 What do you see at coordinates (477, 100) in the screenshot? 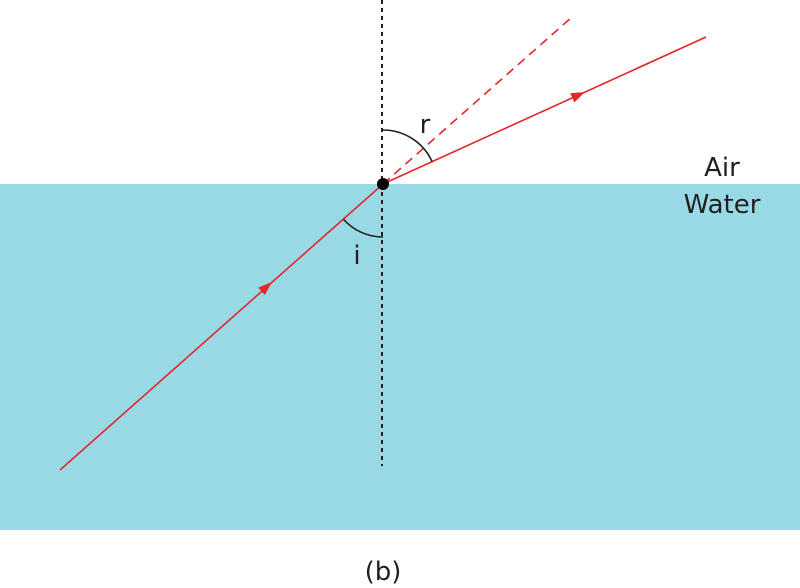
I see `ray-extension` at bounding box center [477, 100].